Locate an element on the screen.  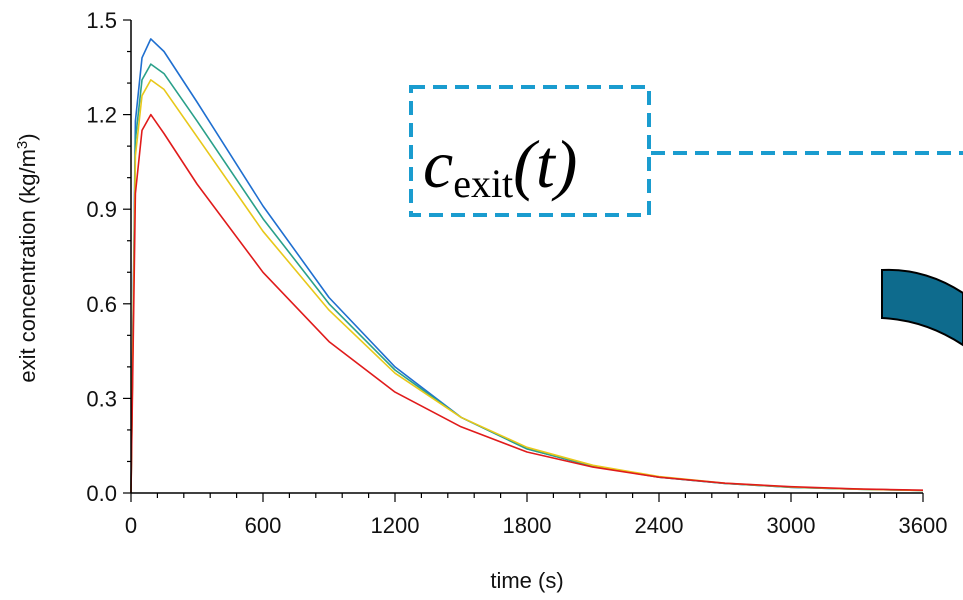
x-tick-label: 1800 is located at coordinates (527, 525).